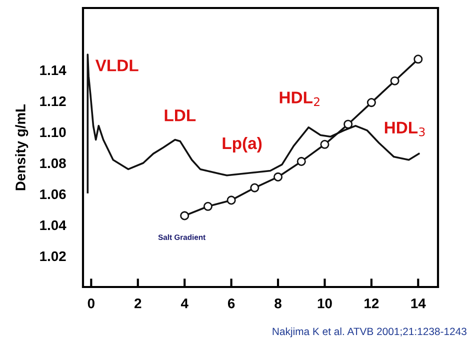 The width and height of the screenshot is (474, 348). What do you see at coordinates (53, 163) in the screenshot?
I see `y-tick-label: 1.08` at bounding box center [53, 163].